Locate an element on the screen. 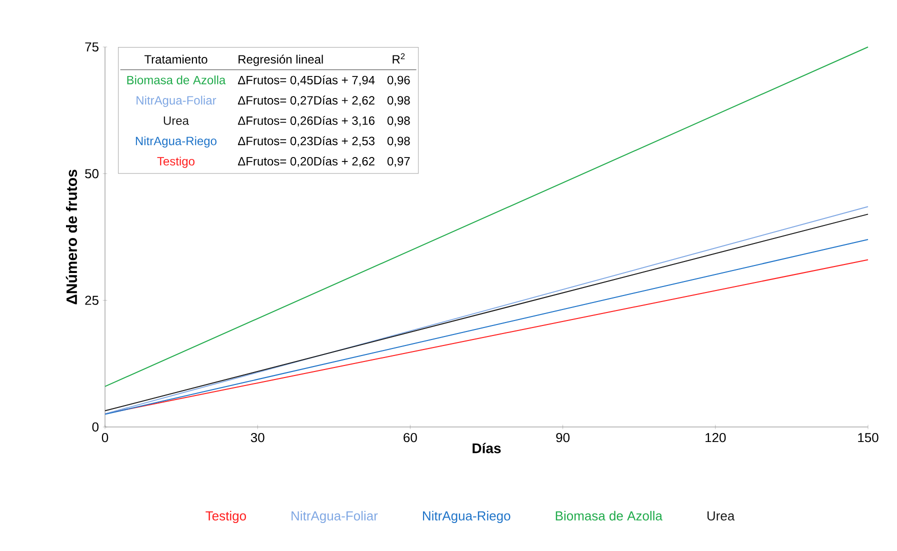  y-tick-label: 0 is located at coordinates (95, 427).